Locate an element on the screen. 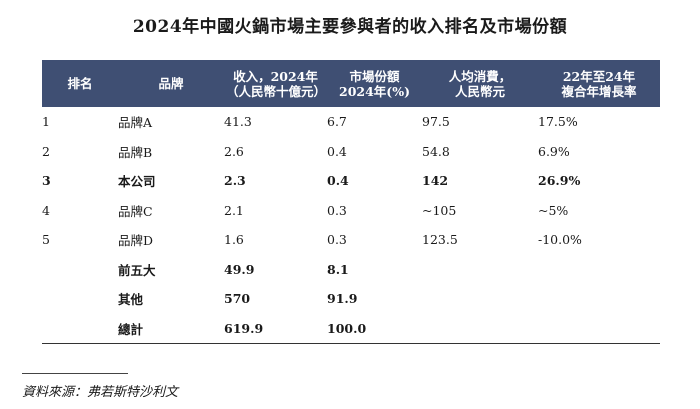 The height and width of the screenshot is (409, 700). cell-revenue: 1.6 is located at coordinates (234, 240).